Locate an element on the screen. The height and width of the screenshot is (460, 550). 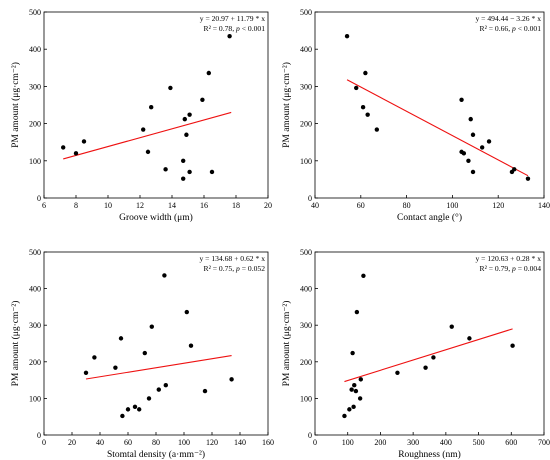
x-tick-label: 80 is located at coordinates (407, 205).